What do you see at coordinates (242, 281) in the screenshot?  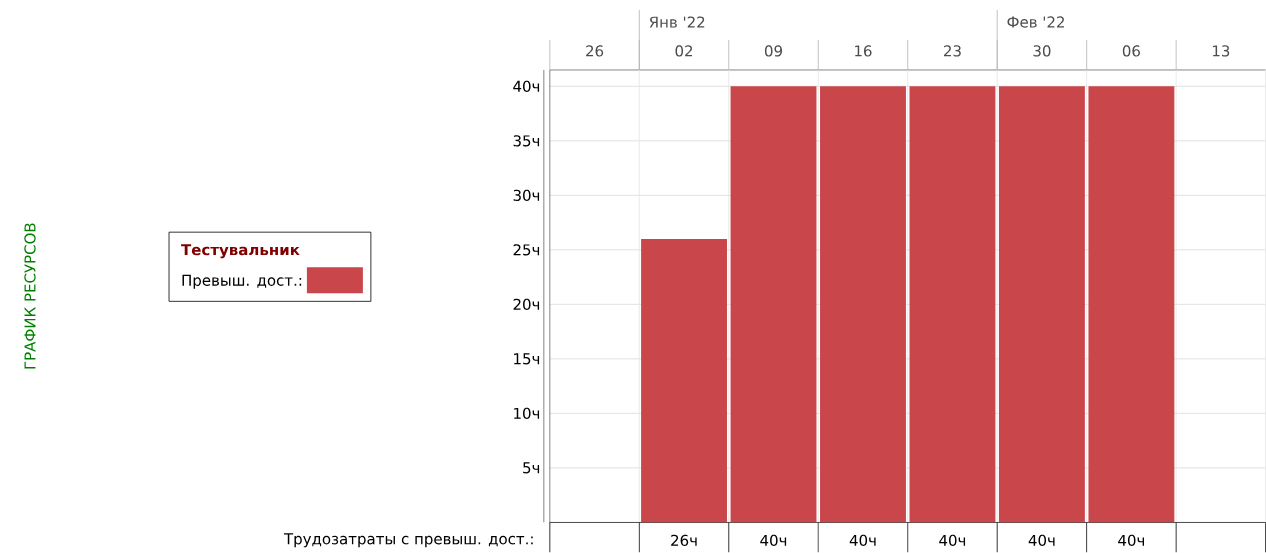 I see `legend-label: Превыш. дост.:` at bounding box center [242, 281].